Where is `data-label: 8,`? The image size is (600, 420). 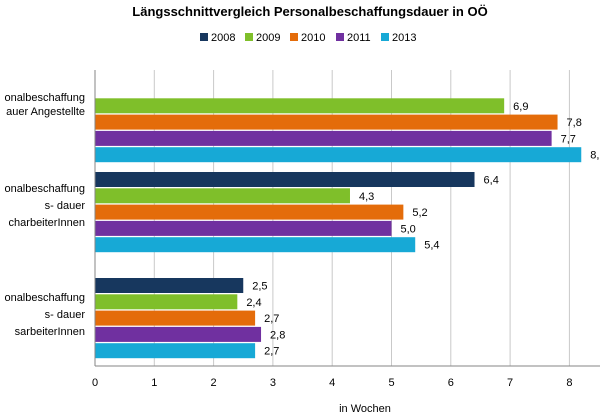
data-label: 8, is located at coordinates (594, 156).